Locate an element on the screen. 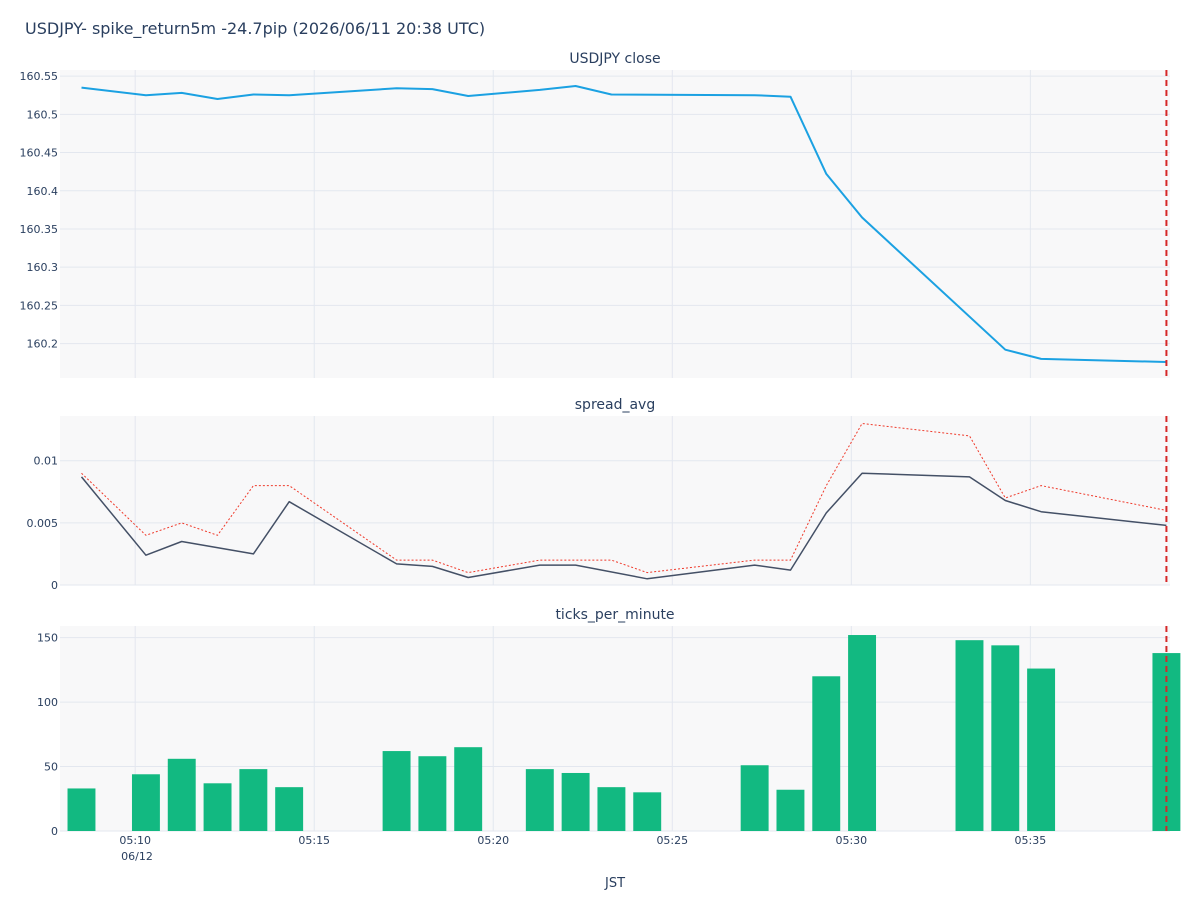  y-tick-label: 0.005 is located at coordinates (43, 523).